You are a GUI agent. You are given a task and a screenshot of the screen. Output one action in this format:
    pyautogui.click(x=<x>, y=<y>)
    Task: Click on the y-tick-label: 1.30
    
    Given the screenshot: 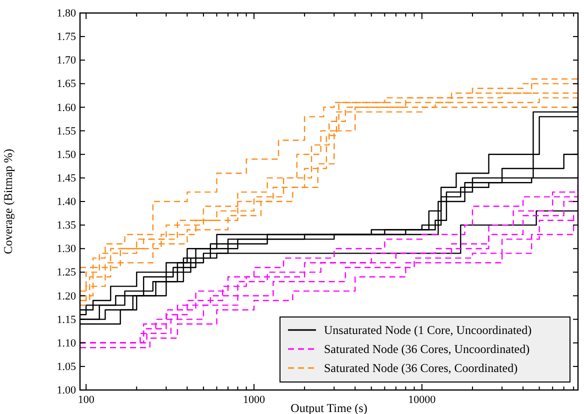 What is the action you would take?
    pyautogui.click(x=66, y=249)
    